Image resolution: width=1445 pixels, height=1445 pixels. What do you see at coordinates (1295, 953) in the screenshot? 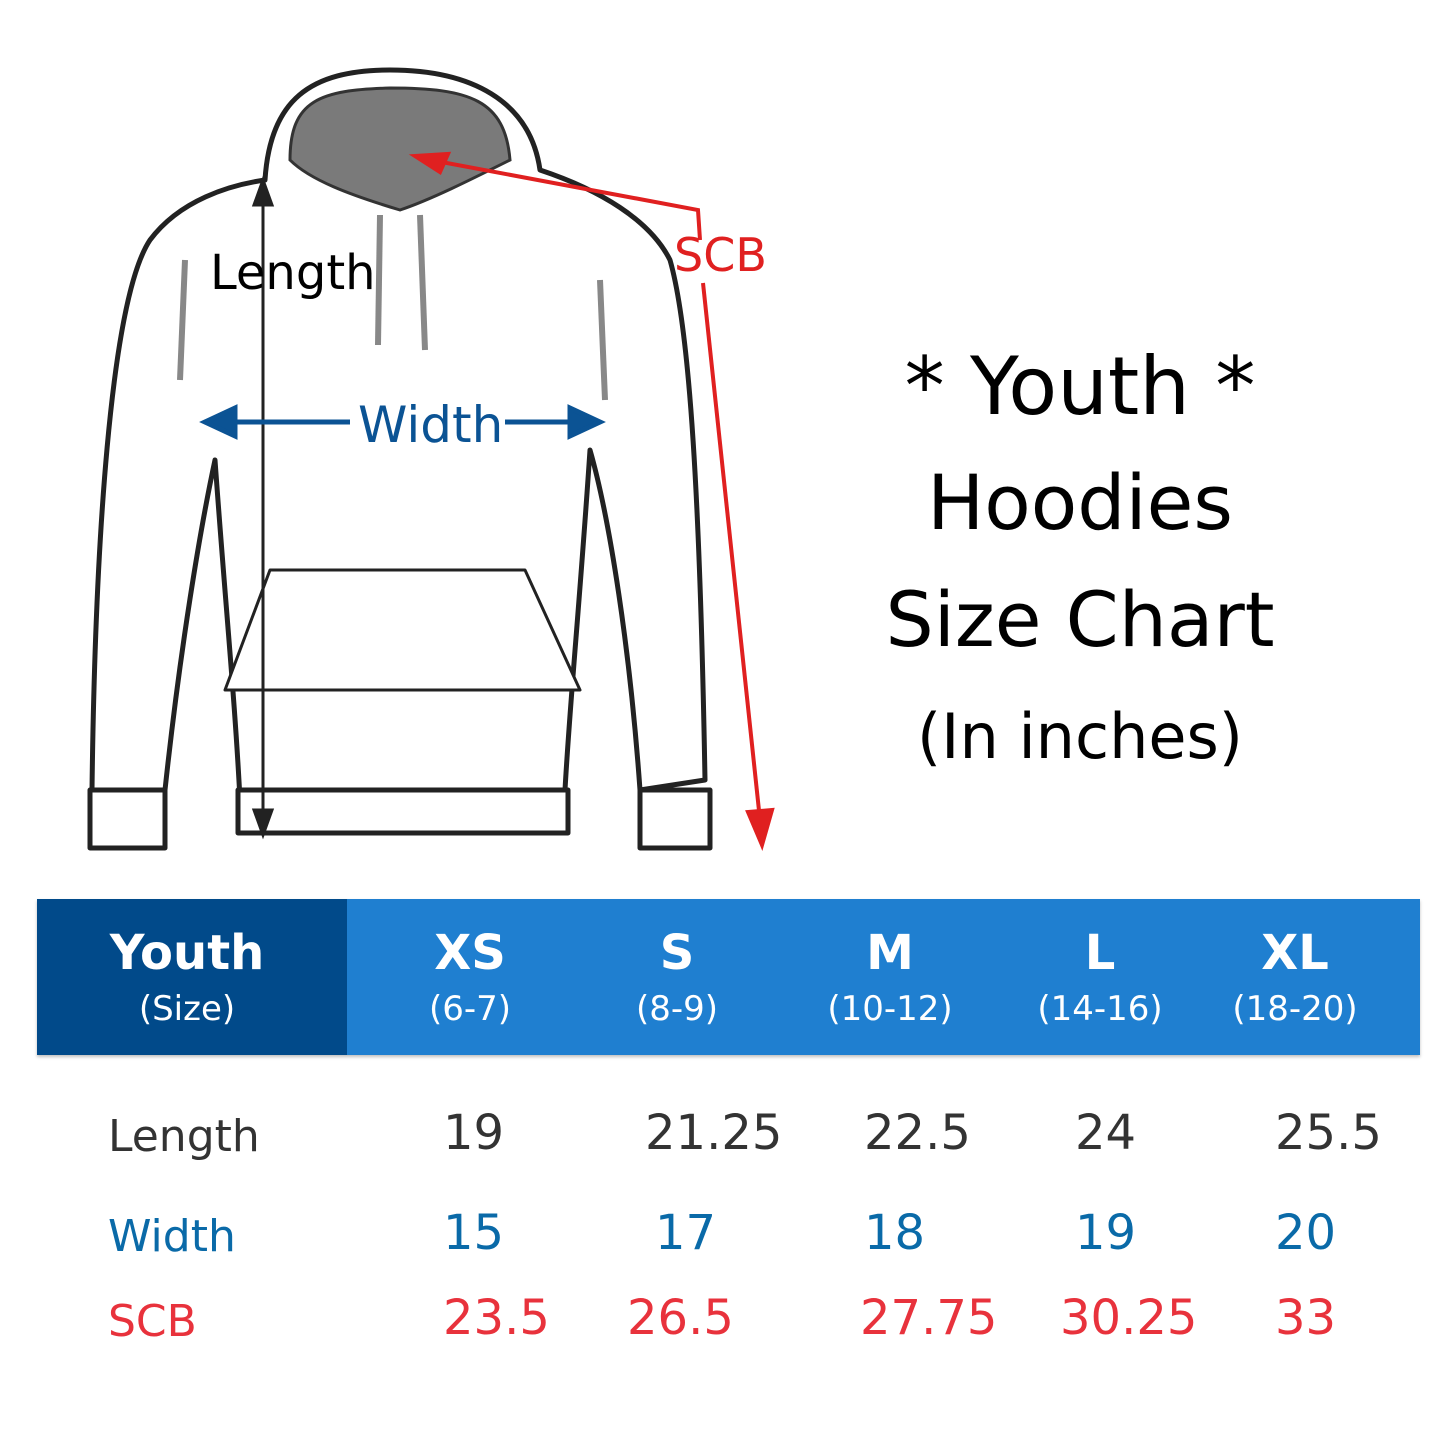
I see `size-name: XL` at bounding box center [1295, 953].